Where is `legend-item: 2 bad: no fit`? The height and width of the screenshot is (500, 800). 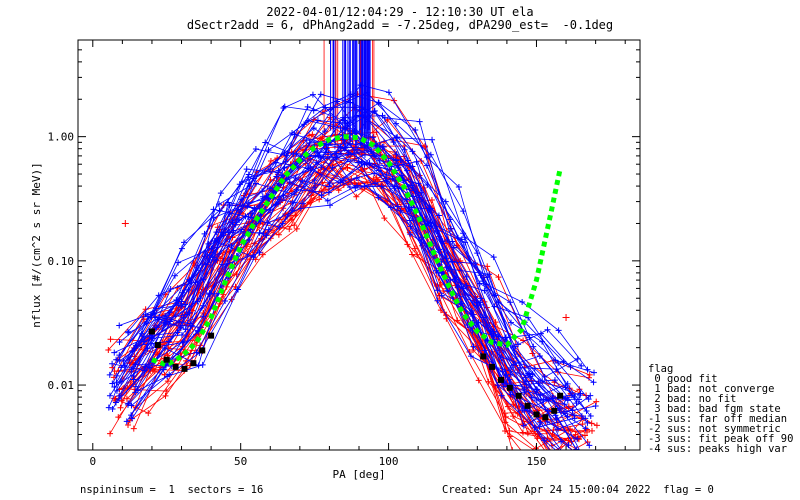 legend-item: 2 bad: no fit is located at coordinates (692, 399).